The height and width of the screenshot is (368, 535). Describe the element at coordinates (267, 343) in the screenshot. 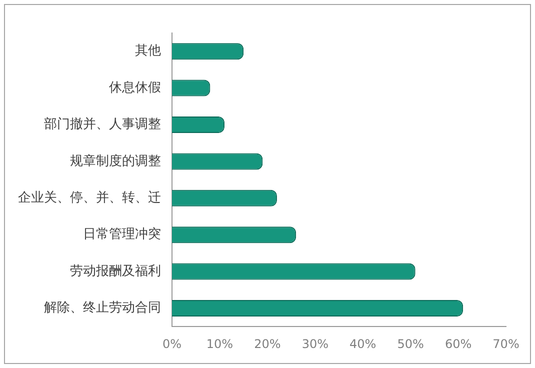

I see `x-tick-label: 20%` at that location.